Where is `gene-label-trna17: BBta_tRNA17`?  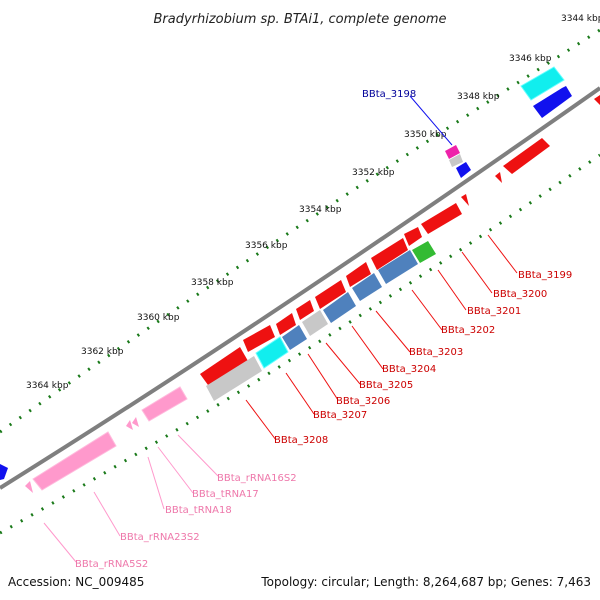
gene-label-trna17: BBta_tRNA17 is located at coordinates (225, 494).